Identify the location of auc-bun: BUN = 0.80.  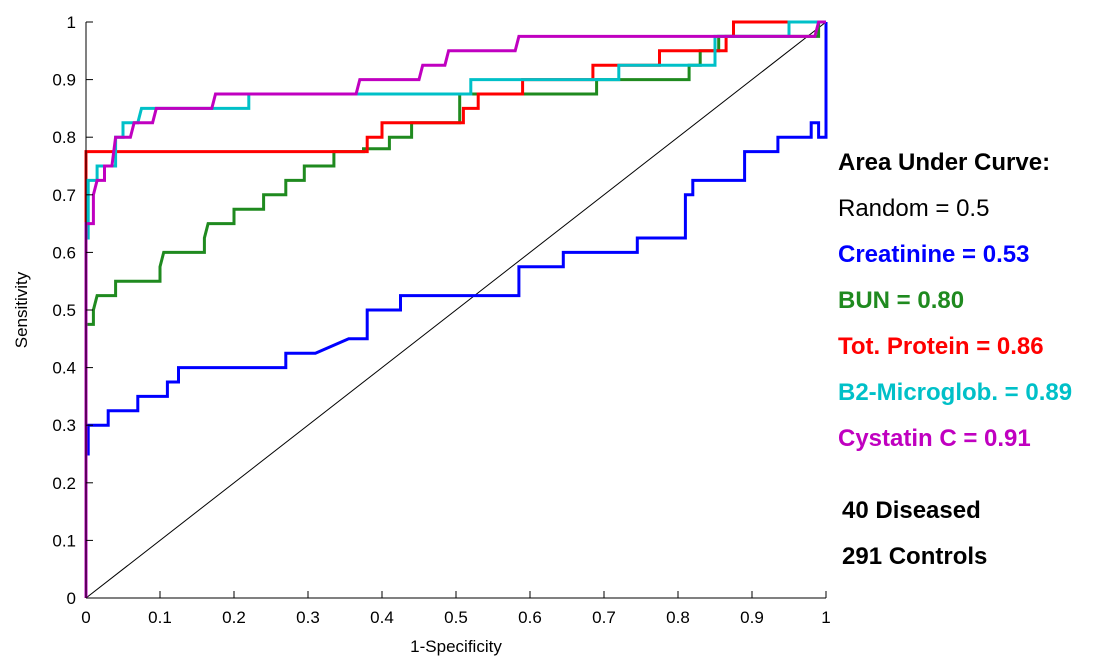
(901, 300).